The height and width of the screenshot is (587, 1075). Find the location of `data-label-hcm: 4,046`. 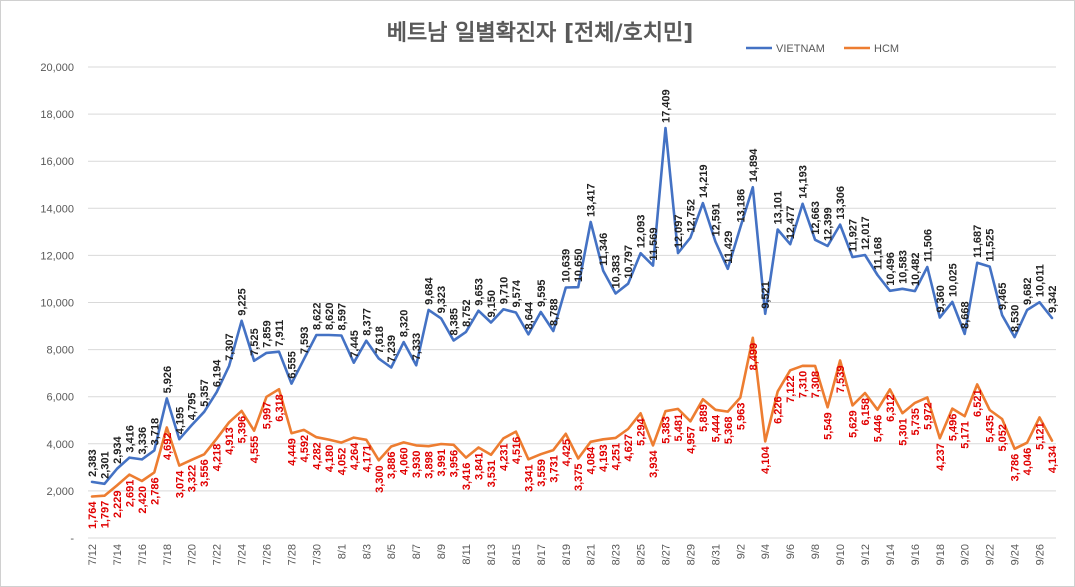

data-label-hcm: 4,046 is located at coordinates (1028, 462).